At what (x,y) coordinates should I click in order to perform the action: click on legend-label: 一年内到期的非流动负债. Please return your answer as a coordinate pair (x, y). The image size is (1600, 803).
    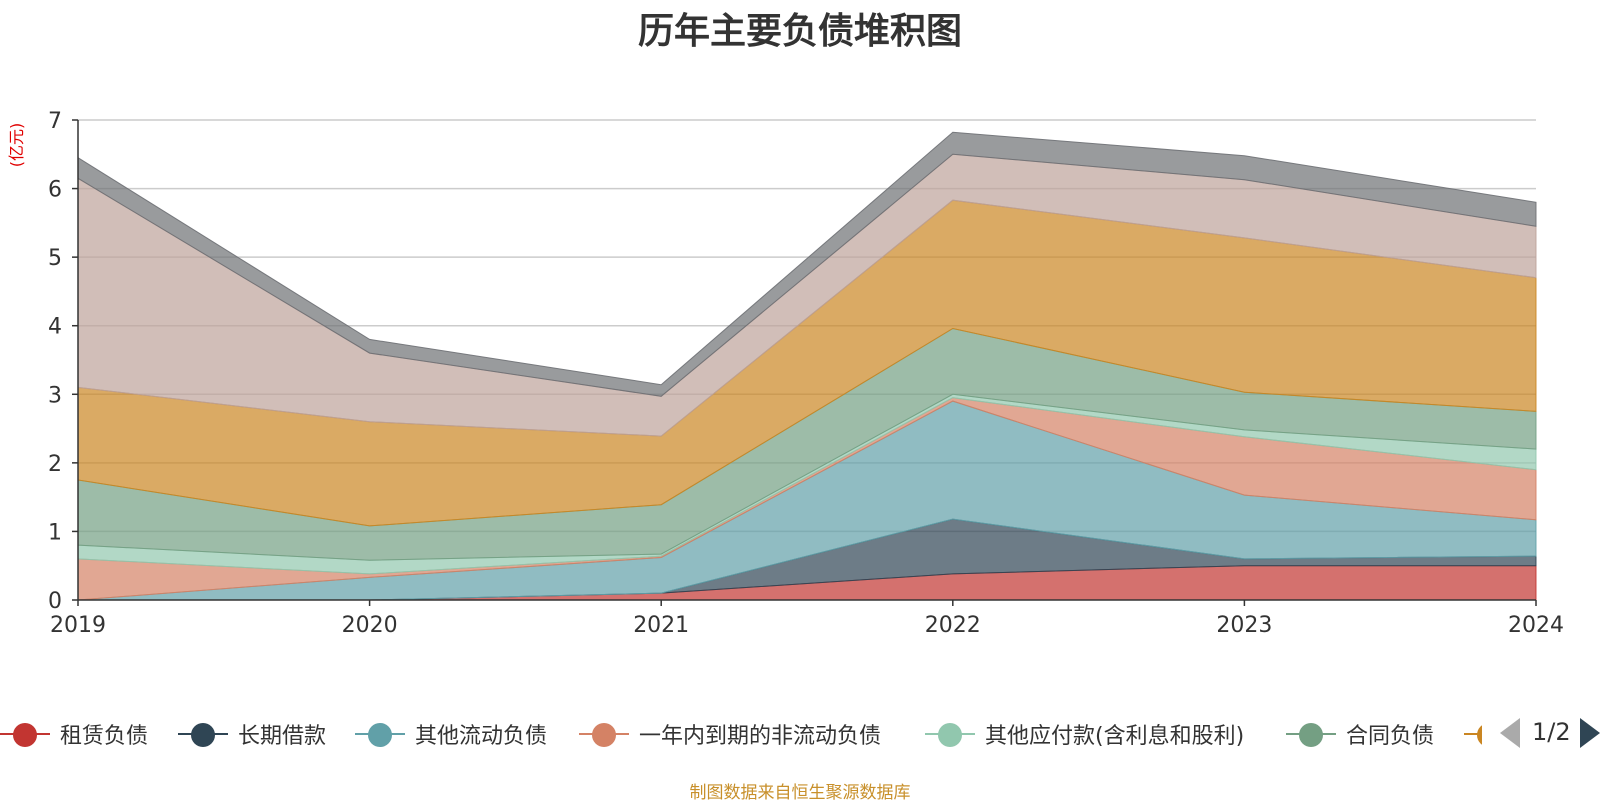
    Looking at the image, I should click on (760, 736).